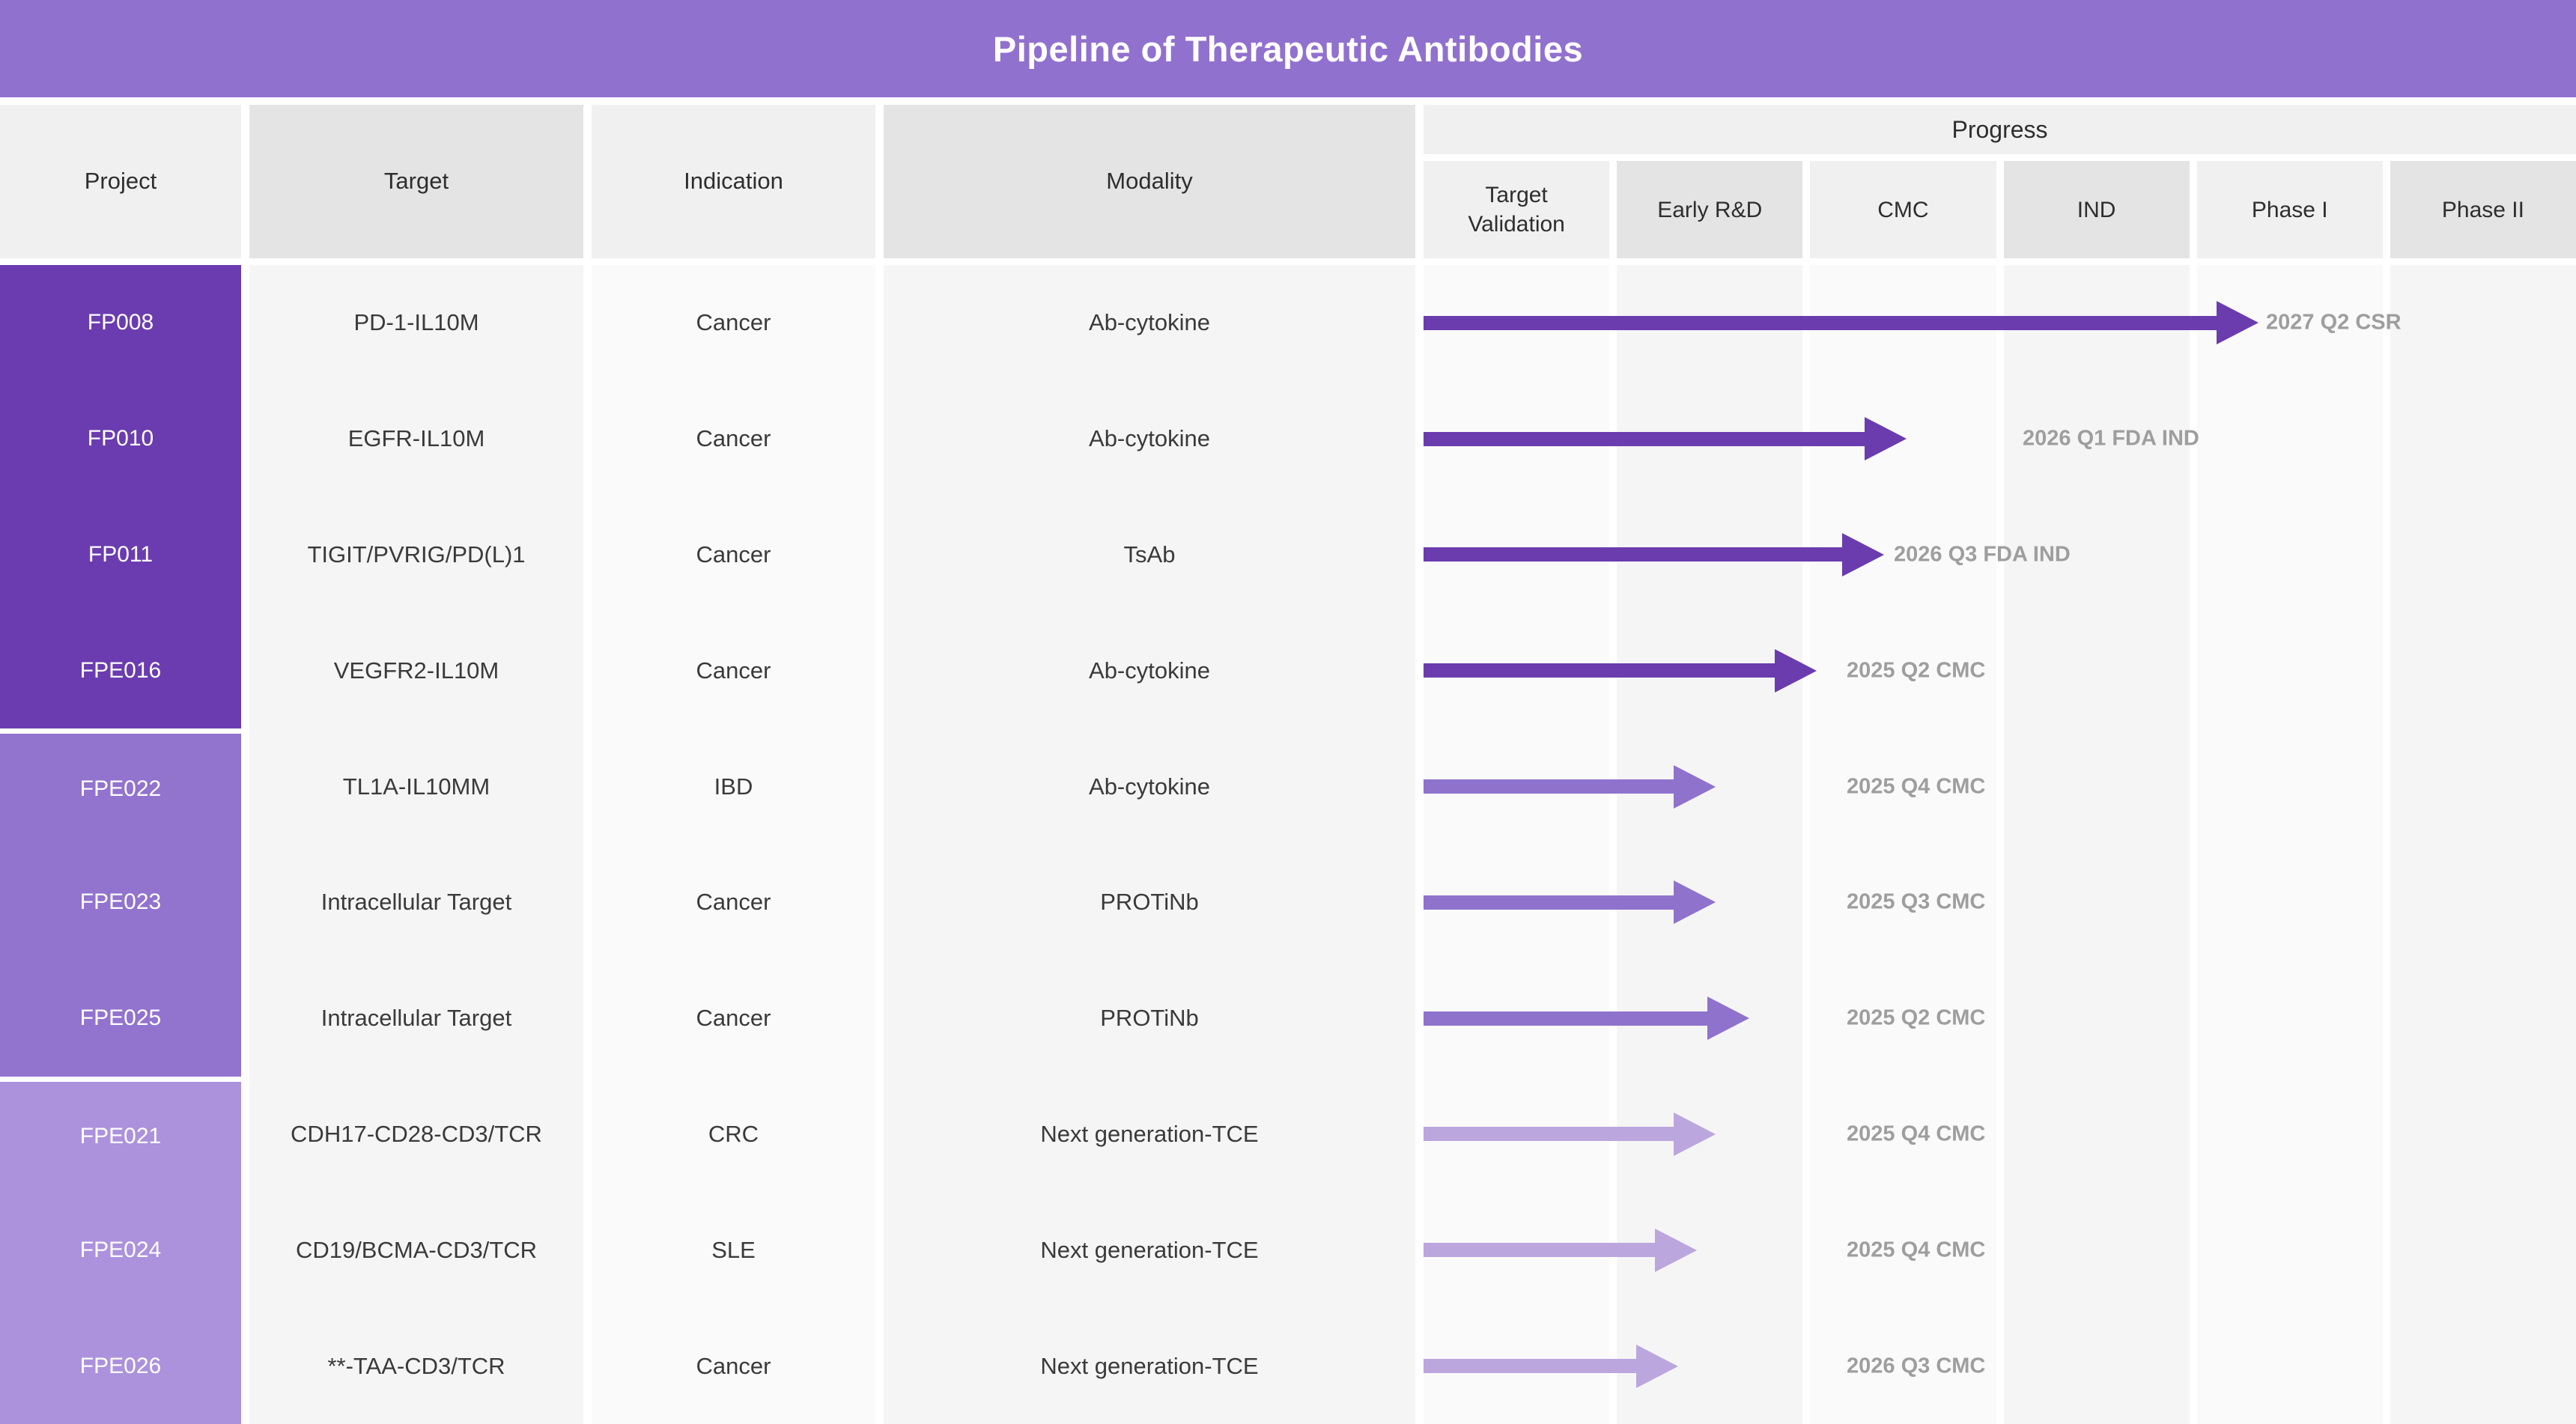 The width and height of the screenshot is (2576, 1424). What do you see at coordinates (2111, 438) in the screenshot?
I see `milestone-label: 2026 Q1 FDA IND` at bounding box center [2111, 438].